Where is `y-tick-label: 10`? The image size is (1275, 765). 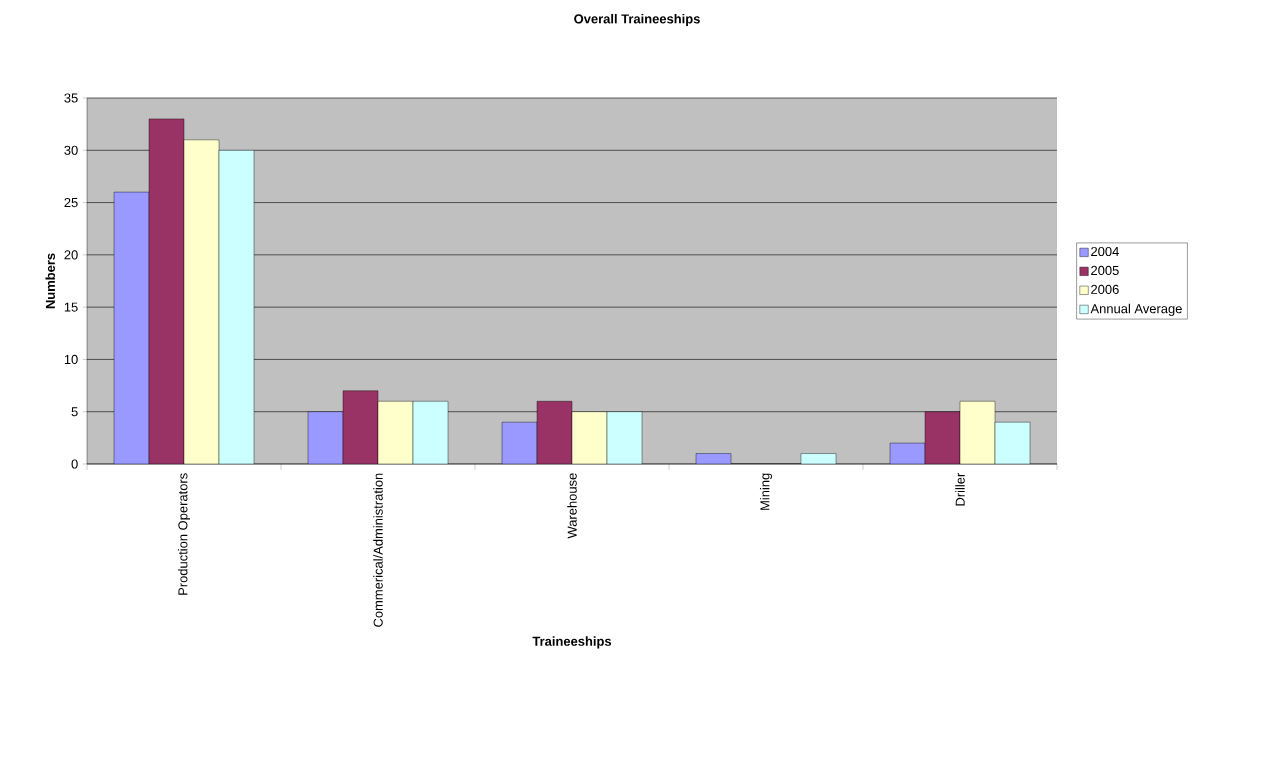 y-tick-label: 10 is located at coordinates (71, 359).